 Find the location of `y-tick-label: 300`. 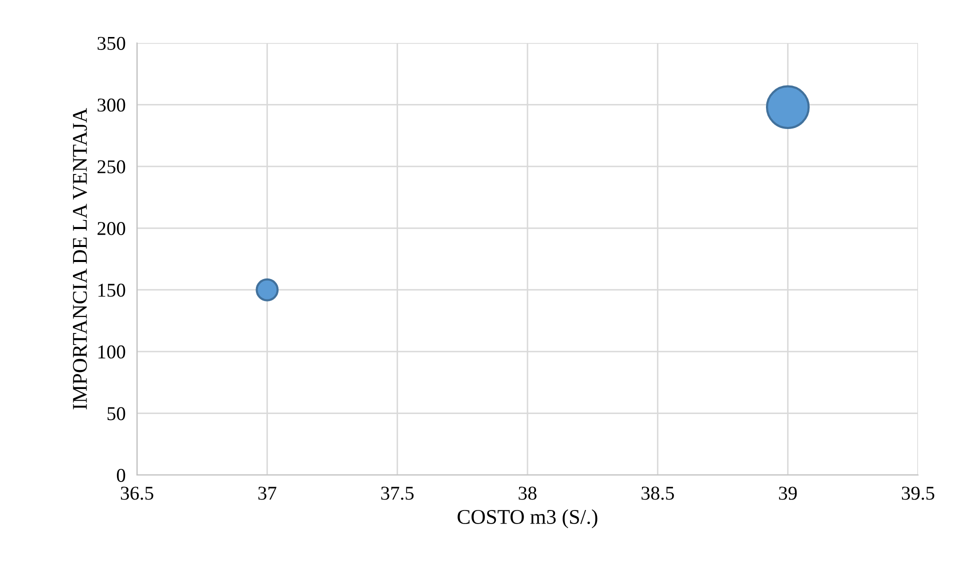

y-tick-label: 300 is located at coordinates (112, 105).